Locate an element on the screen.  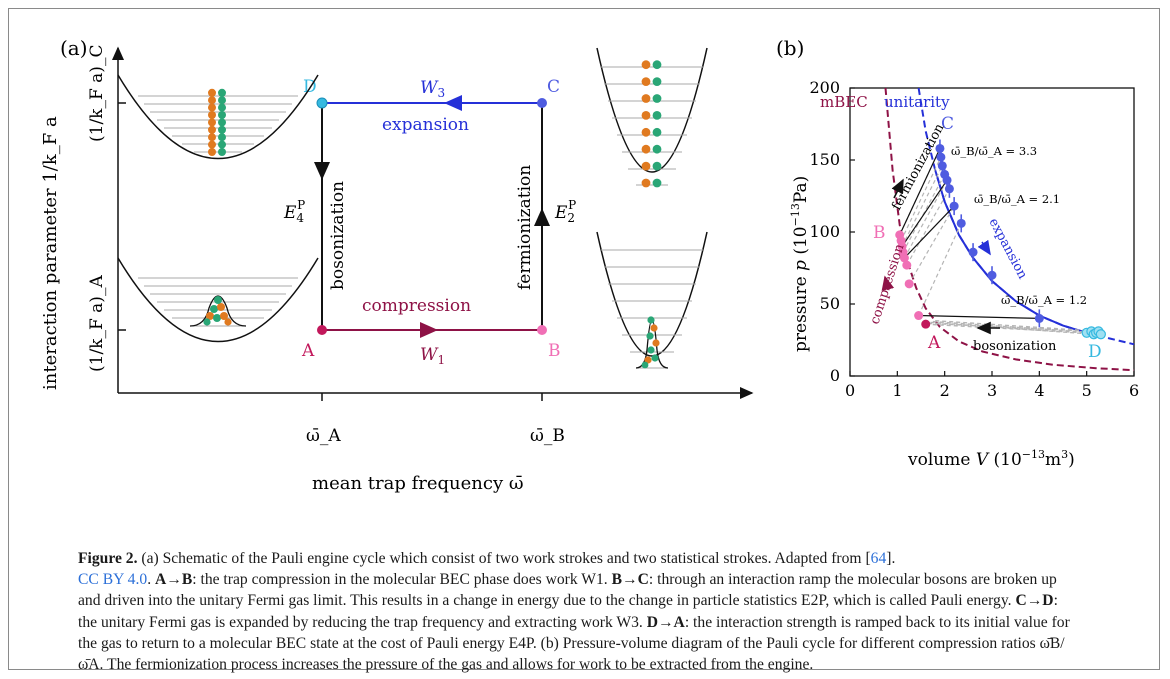
y-tick-label: 100 is located at coordinates (824, 231).